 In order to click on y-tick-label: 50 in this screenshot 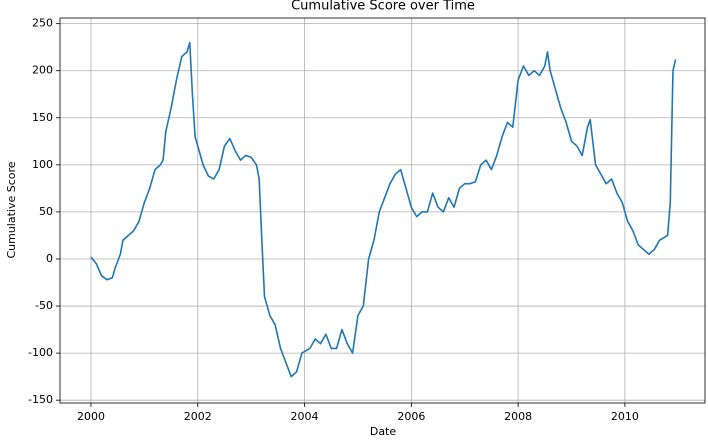, I will do `click(46, 211)`.